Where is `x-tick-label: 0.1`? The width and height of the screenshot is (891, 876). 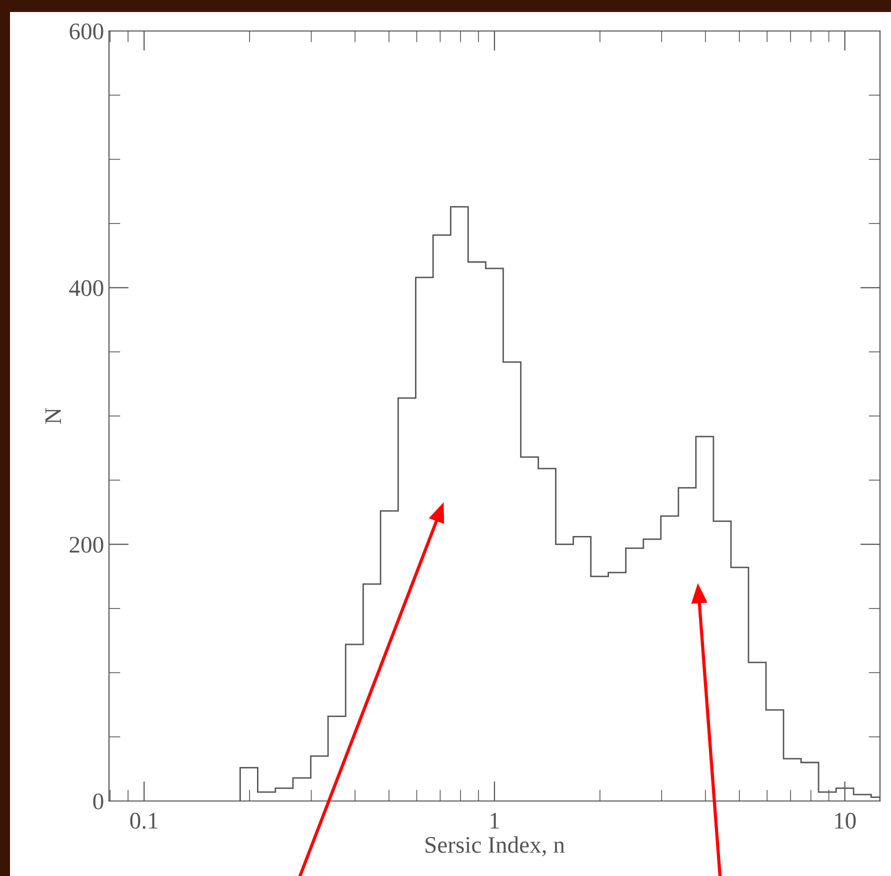
x-tick-label: 0.1 is located at coordinates (144, 820).